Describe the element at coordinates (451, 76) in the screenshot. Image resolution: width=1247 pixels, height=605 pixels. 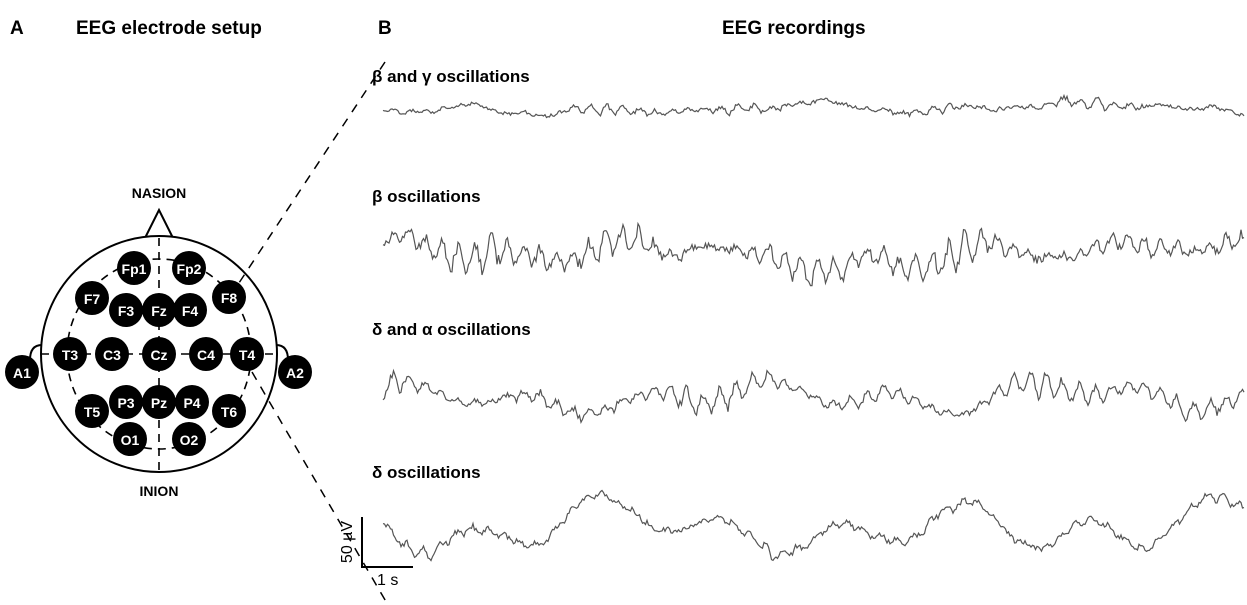
I see `trace-label: β and γ oscillations` at that location.